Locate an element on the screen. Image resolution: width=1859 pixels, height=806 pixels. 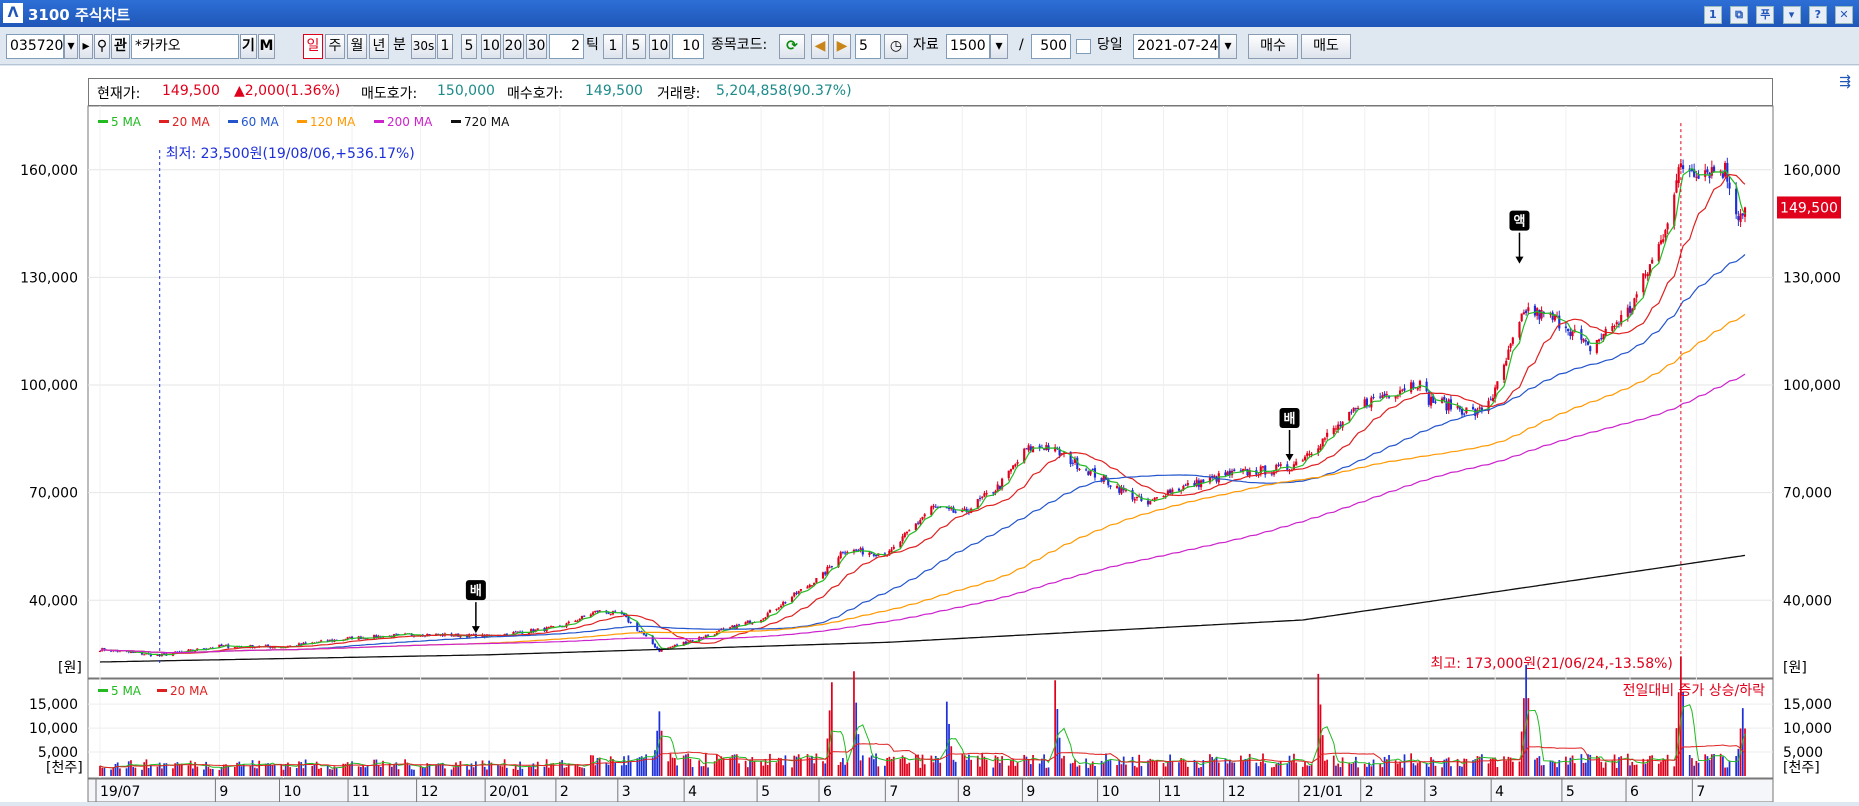
price-tick-label-right: 160,000 is located at coordinates (1812, 171).